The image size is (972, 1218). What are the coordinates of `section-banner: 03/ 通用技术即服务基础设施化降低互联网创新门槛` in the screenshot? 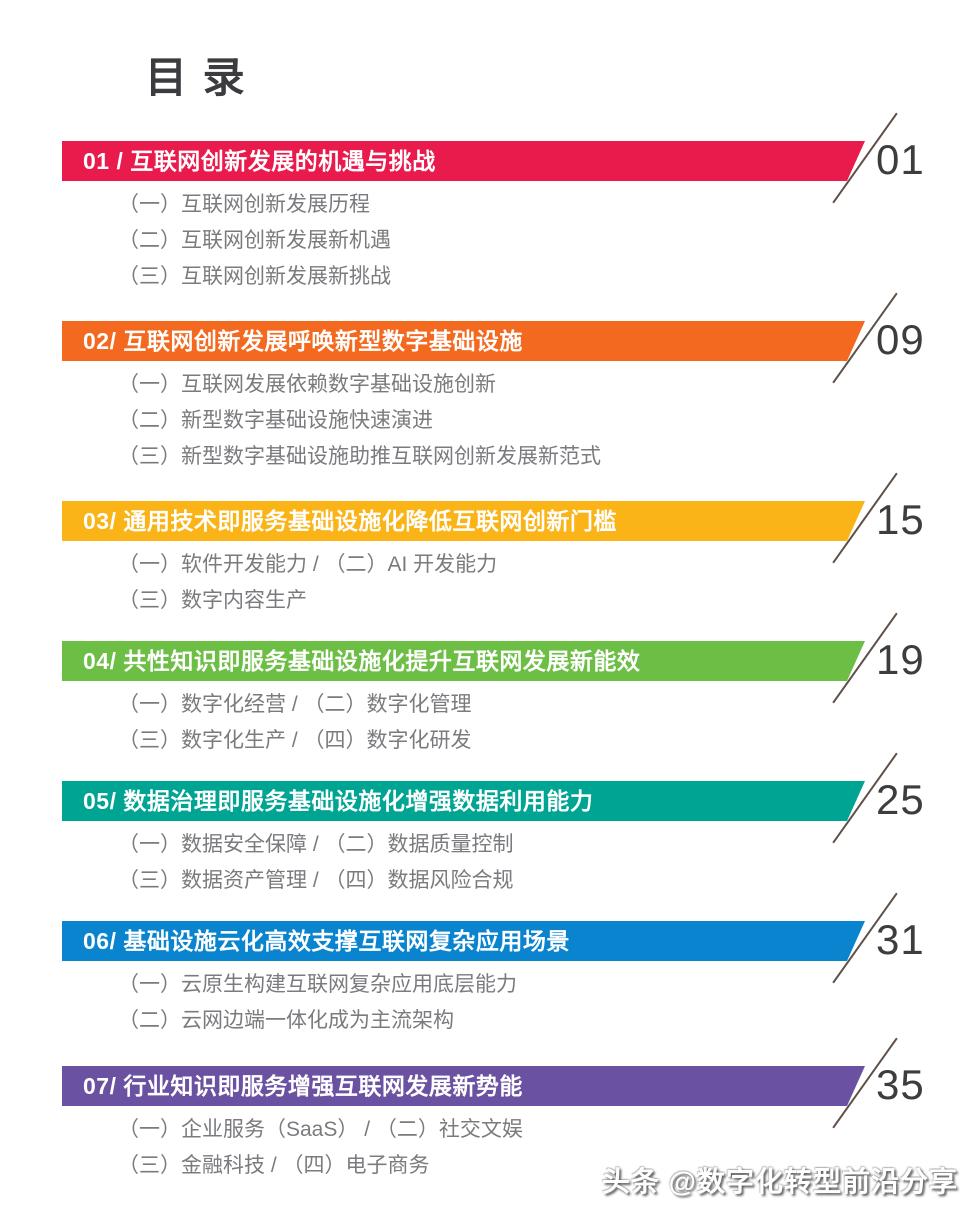 It's located at (463, 521).